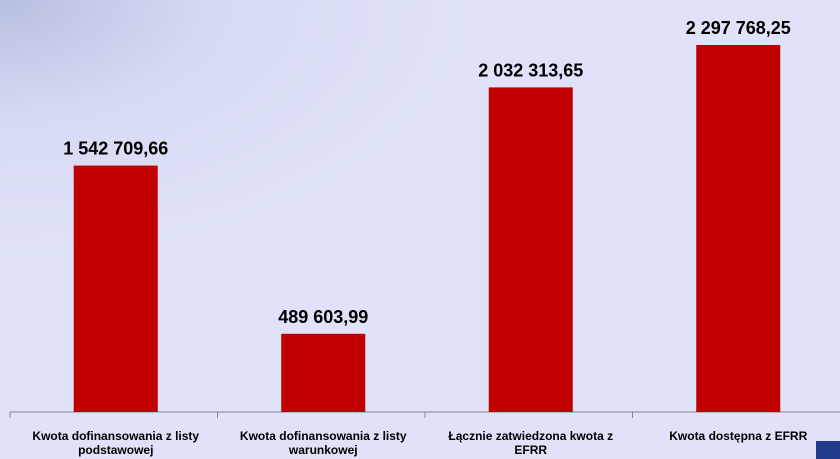 This screenshot has height=459, width=840. I want to click on value-label: 489 603,99, so click(323, 317).